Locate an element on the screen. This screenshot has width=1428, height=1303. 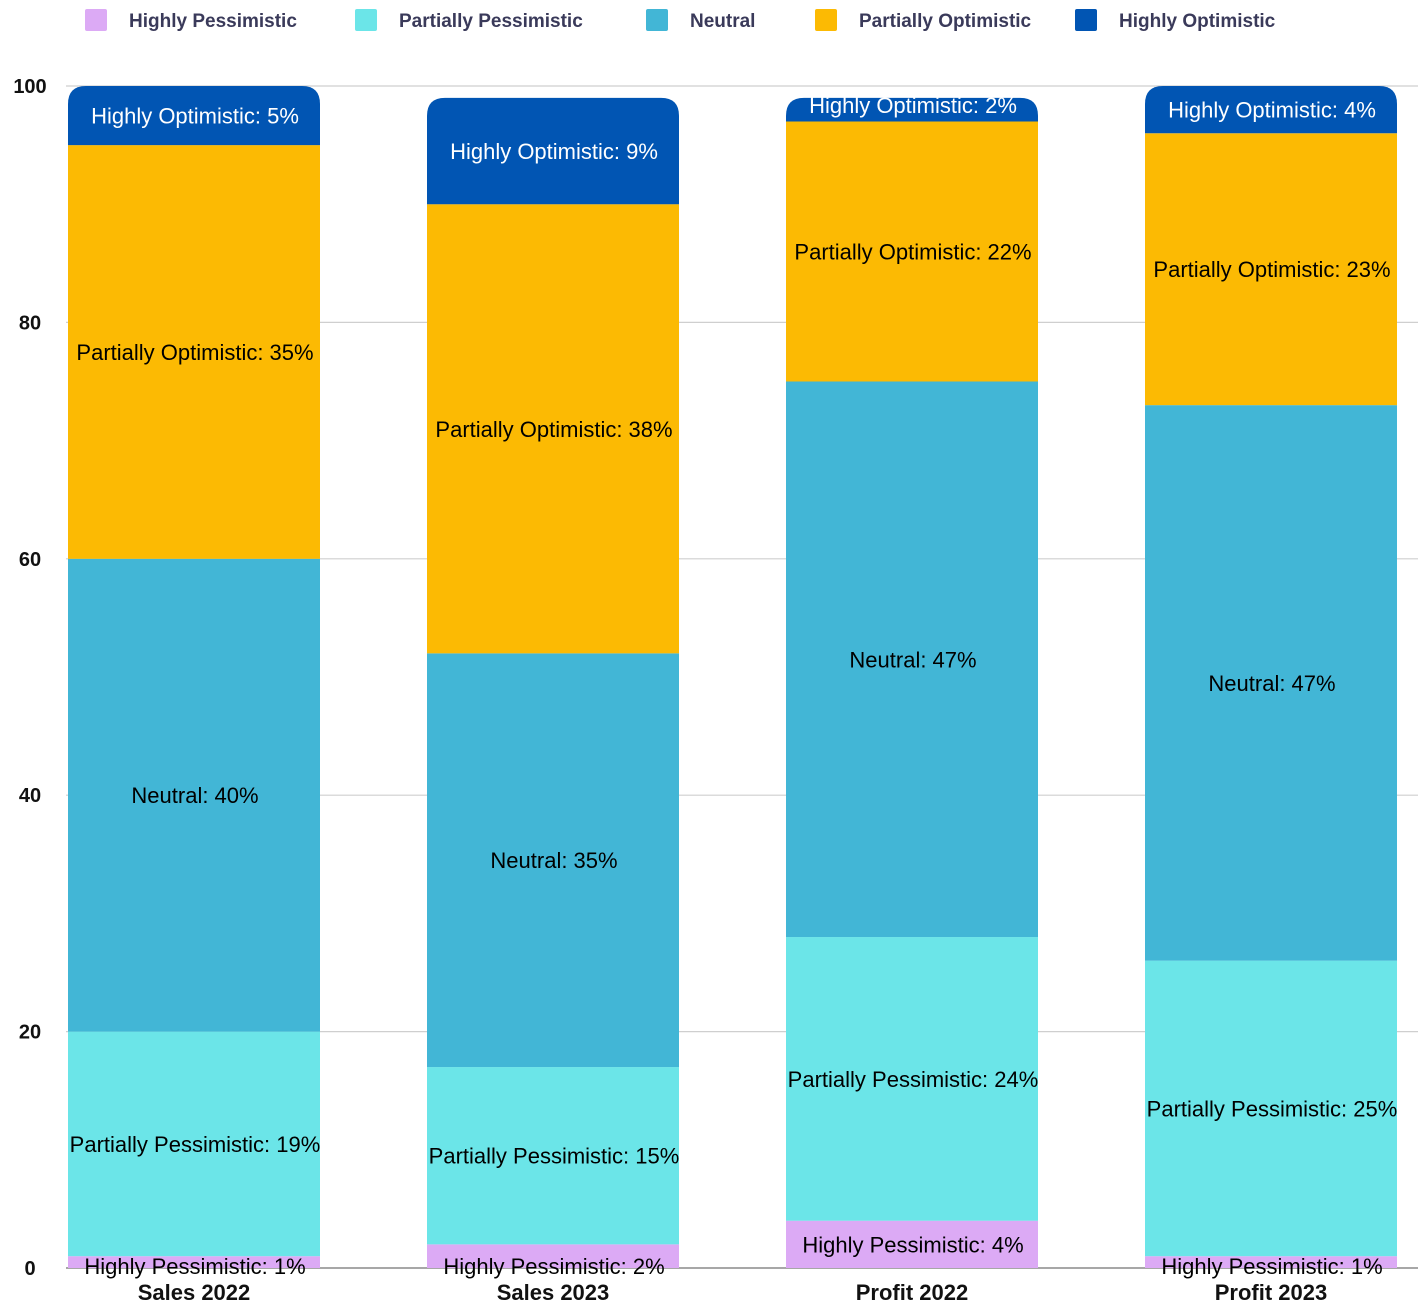
y-axis-ticks: 0 20 40 60 80 100 is located at coordinates (29, 678).